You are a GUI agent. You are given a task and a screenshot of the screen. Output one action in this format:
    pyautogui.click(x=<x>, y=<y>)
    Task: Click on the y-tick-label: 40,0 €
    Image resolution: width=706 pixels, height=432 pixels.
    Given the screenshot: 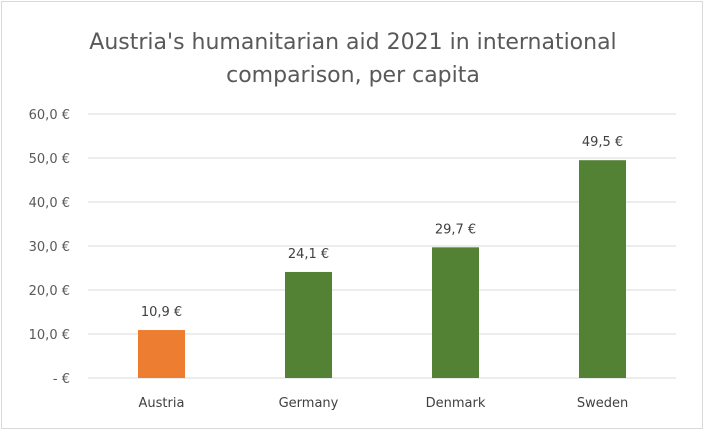 What is the action you would take?
    pyautogui.click(x=49, y=203)
    